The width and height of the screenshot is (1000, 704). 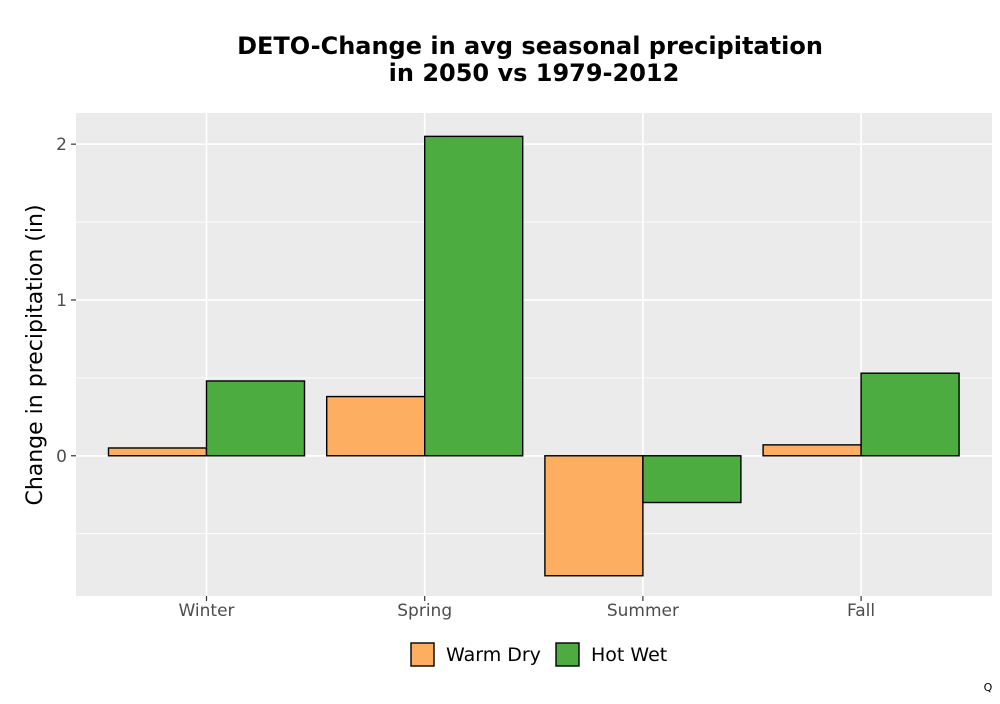 I want to click on y-tick-label: 2, so click(x=61, y=145).